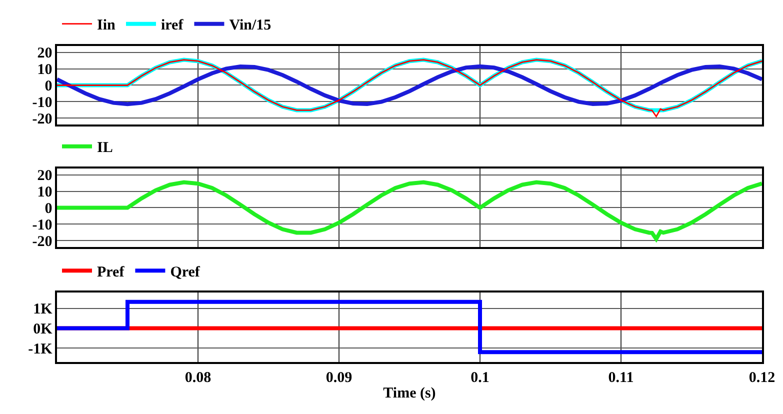 The width and height of the screenshot is (783, 414). Describe the element at coordinates (762, 378) in the screenshot. I see `x-tick-label: 0.12` at that location.